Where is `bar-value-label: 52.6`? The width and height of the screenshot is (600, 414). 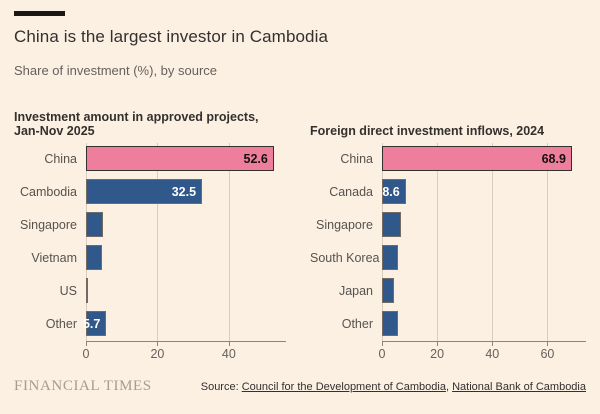 bar-value-label: 52.6 is located at coordinates (255, 158).